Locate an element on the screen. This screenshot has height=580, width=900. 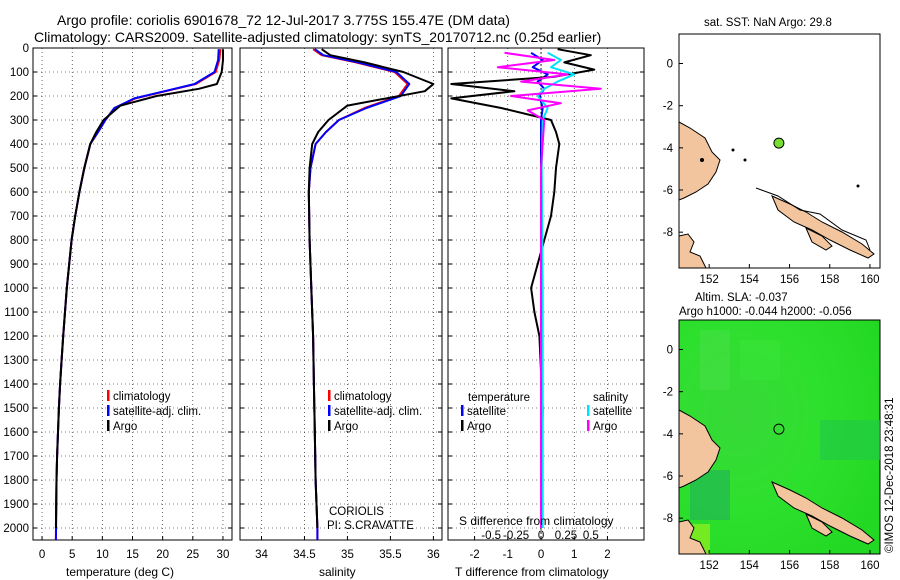
legend-label-s-satellite: satellite is located at coordinates (612, 412).